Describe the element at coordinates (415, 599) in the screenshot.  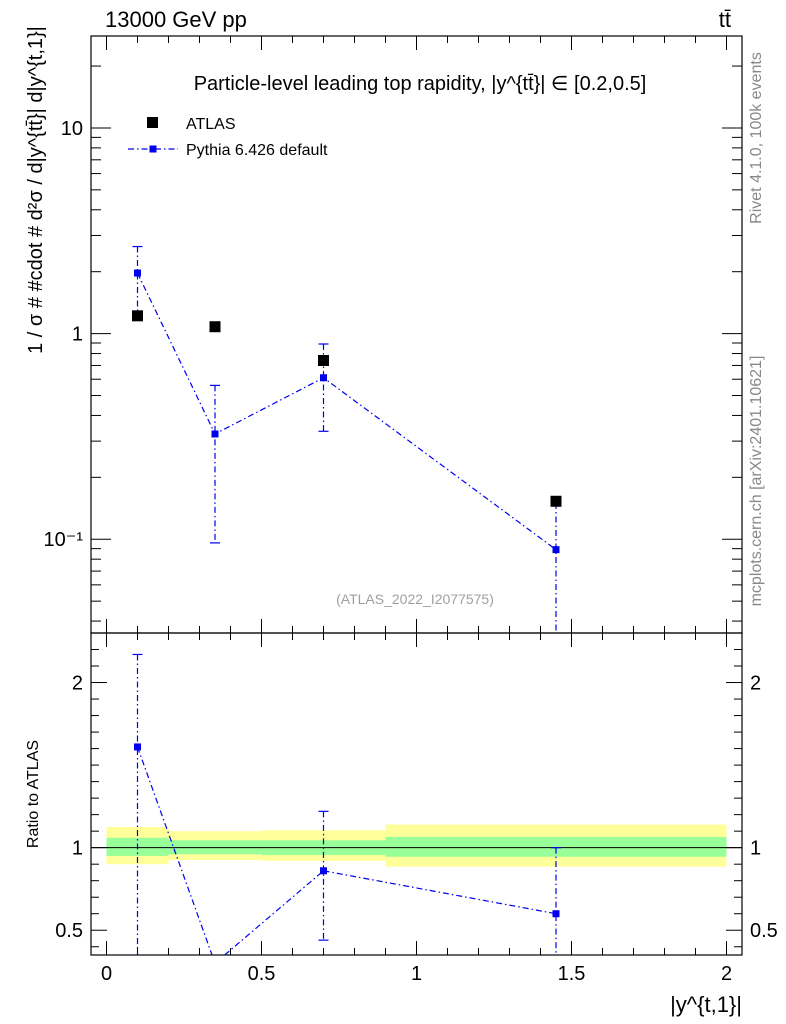
I see `watermark: (ATLAS_2022_I2077575)` at that location.